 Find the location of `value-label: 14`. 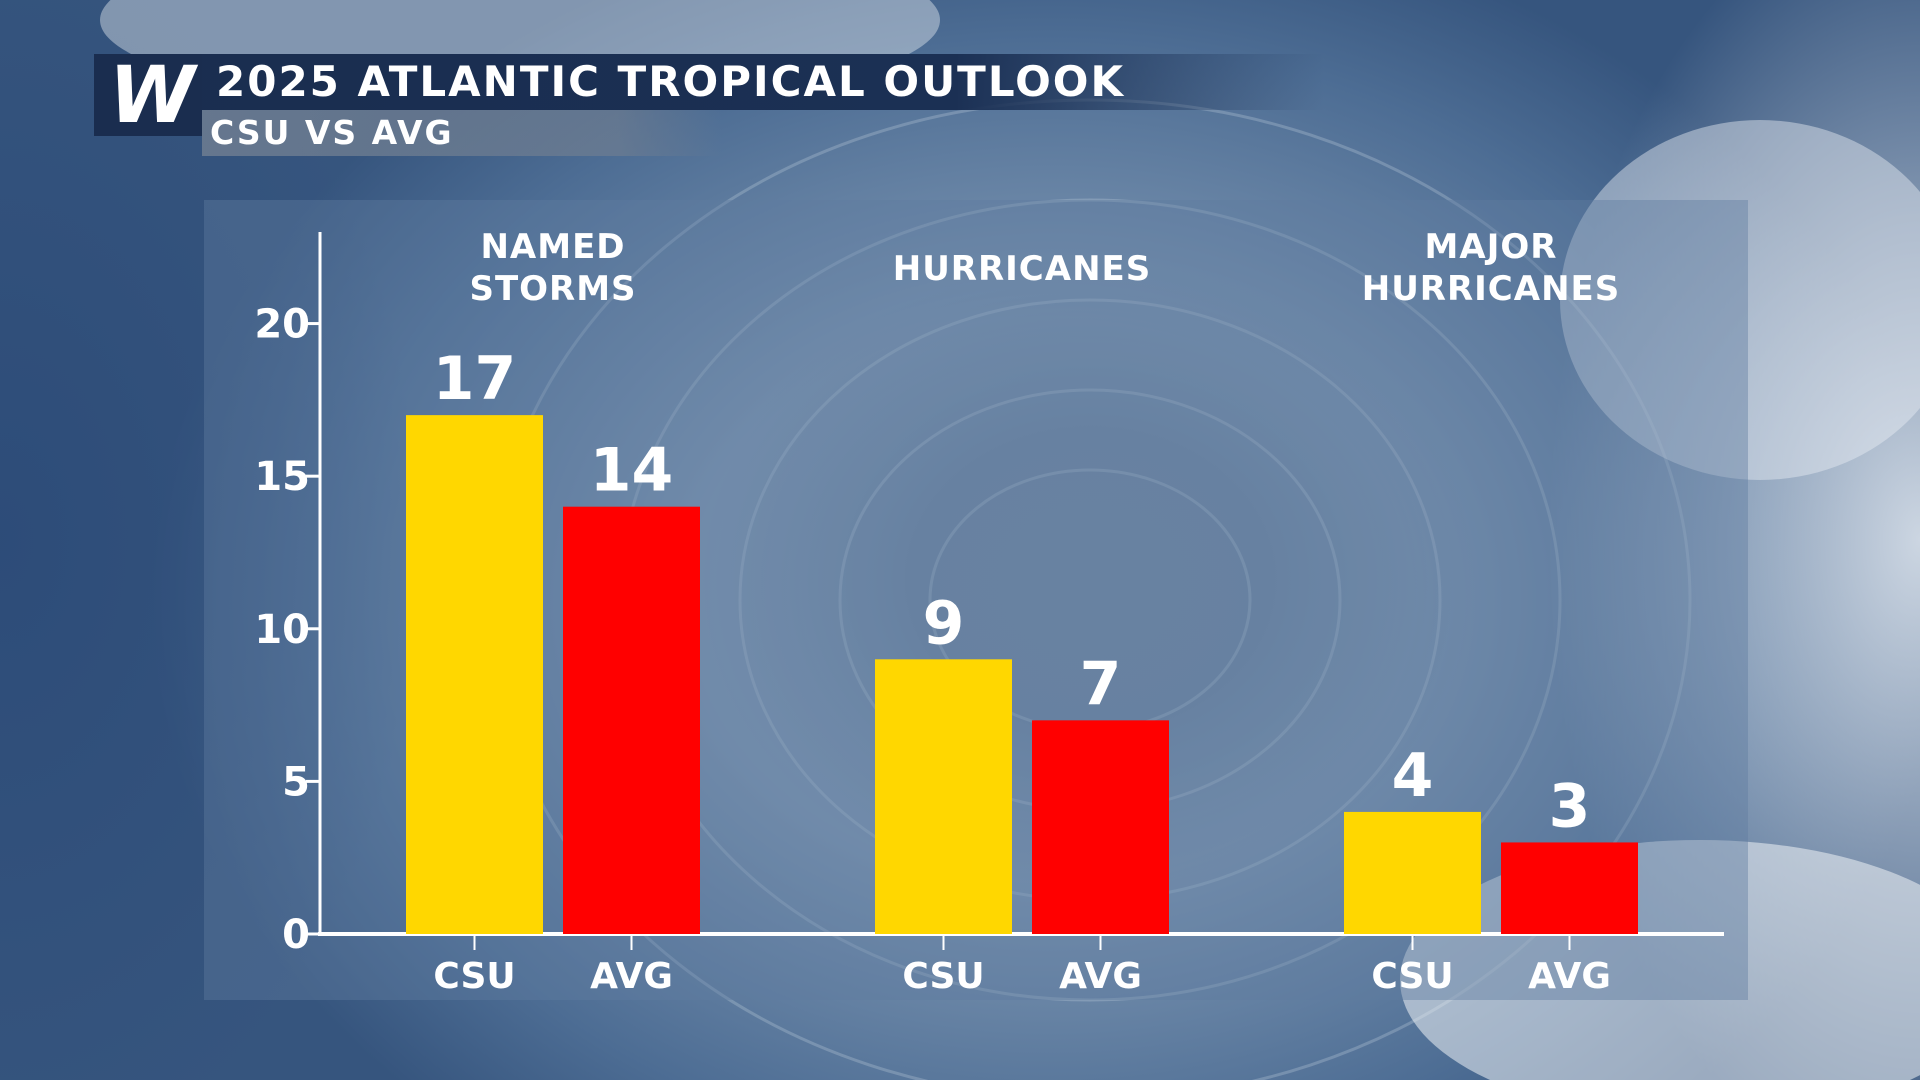

value-label: 14 is located at coordinates (632, 471).